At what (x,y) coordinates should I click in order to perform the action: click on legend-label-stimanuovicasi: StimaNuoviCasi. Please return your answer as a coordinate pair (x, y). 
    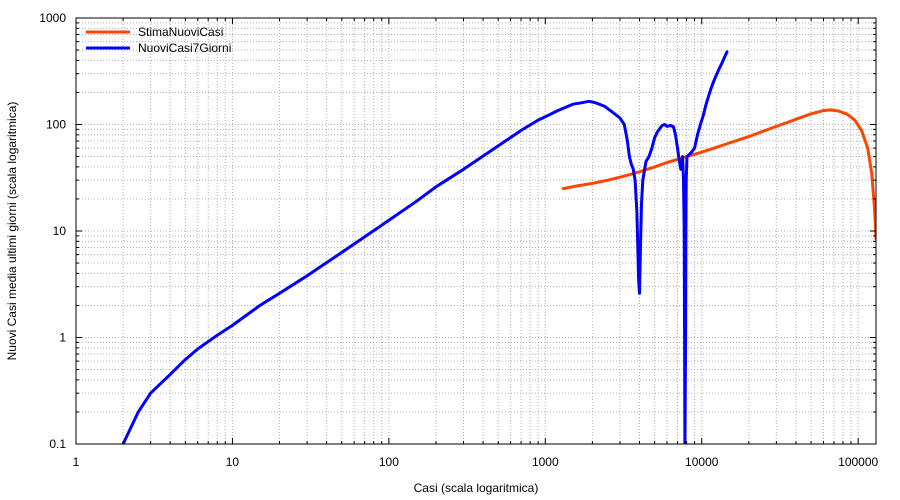
    Looking at the image, I should click on (180, 32).